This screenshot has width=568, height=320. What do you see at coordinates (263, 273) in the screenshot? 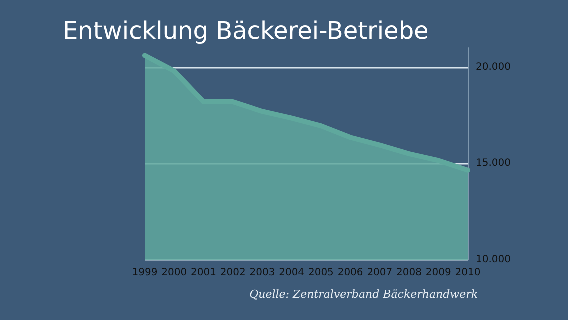
I see `x-tick-label: 2003` at bounding box center [263, 273].